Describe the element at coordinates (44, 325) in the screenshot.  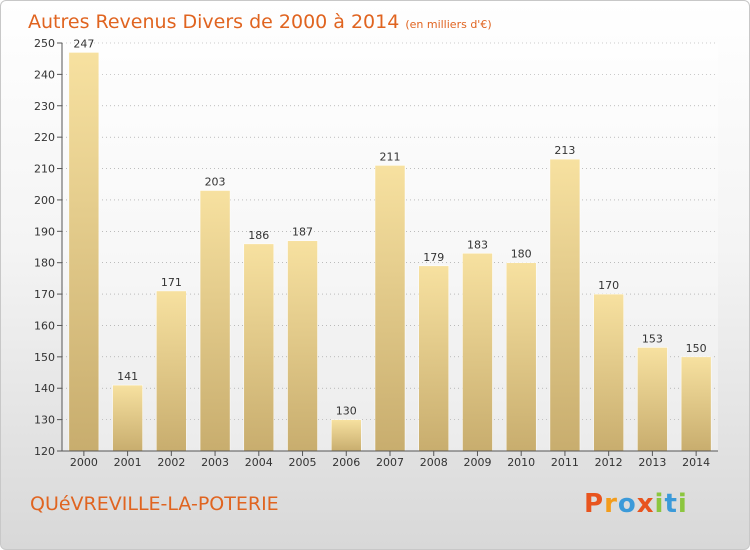
I see `y-tick-label: 160` at that location.